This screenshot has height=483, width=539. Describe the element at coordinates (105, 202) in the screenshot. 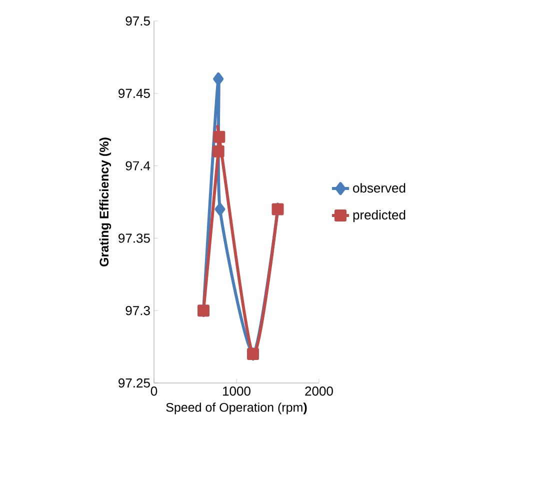

I see `y-axis-title: Grating Efficiency (%)` at that location.